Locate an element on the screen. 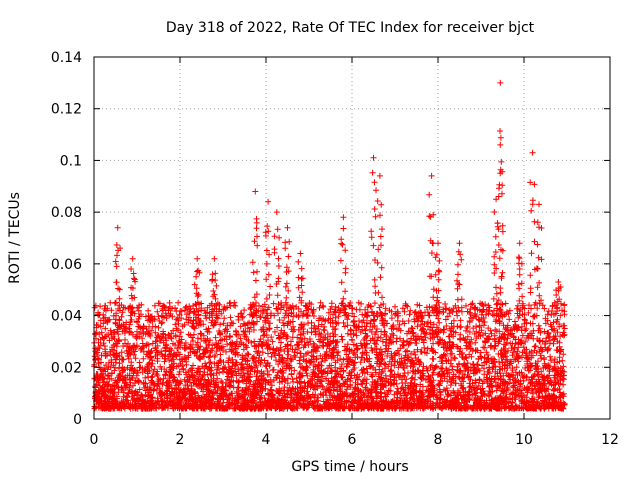 This screenshot has width=640, height=480. y-tick-label: 0.02 is located at coordinates (66, 368).